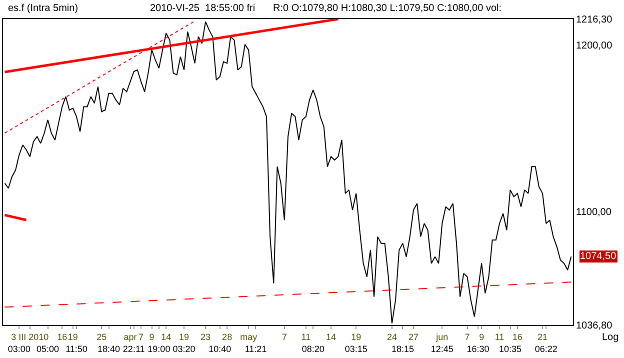  Describe the element at coordinates (249, 337) in the screenshot. I see `x-tick-label: may` at that location.